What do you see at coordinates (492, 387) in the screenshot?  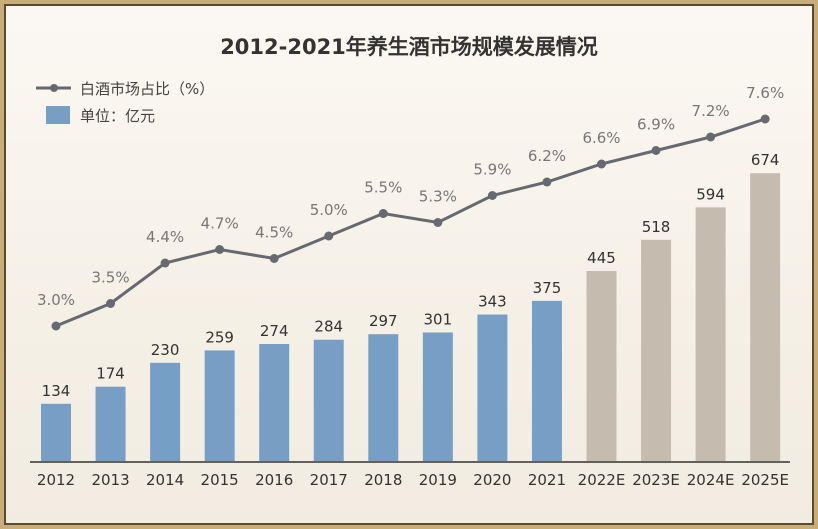 I see `bar-2020` at bounding box center [492, 387].